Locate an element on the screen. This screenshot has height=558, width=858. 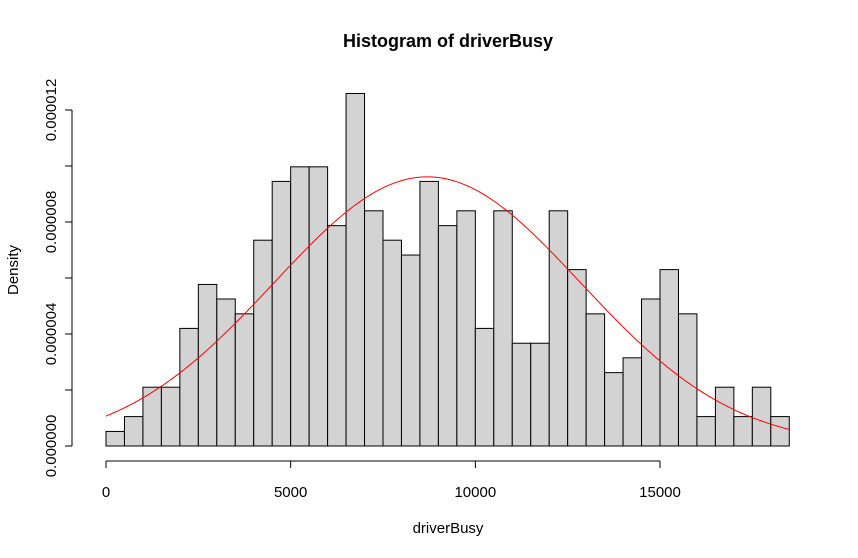
x-tick-label: 10000 is located at coordinates (475, 492).